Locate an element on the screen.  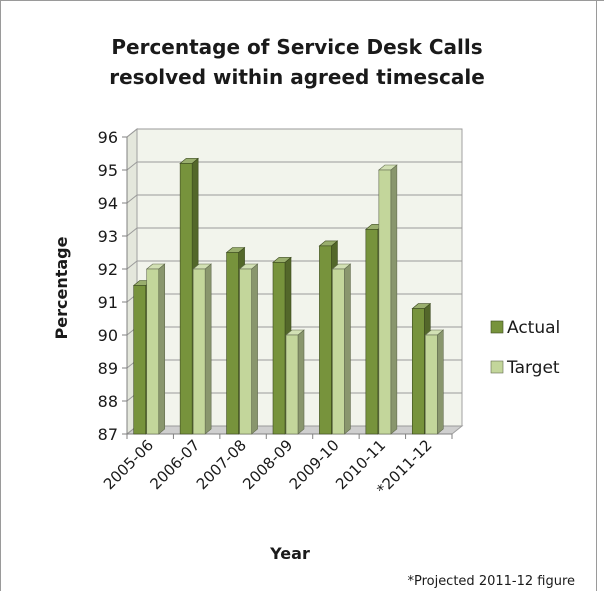
x-tick-label: 2008-09 is located at coordinates (267, 464).